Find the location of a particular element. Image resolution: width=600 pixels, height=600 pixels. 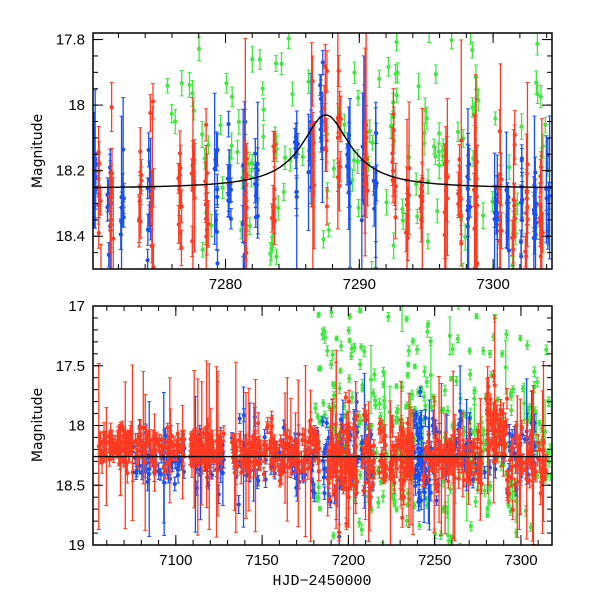

y-tick-label: 17.8 is located at coordinates (70, 40).